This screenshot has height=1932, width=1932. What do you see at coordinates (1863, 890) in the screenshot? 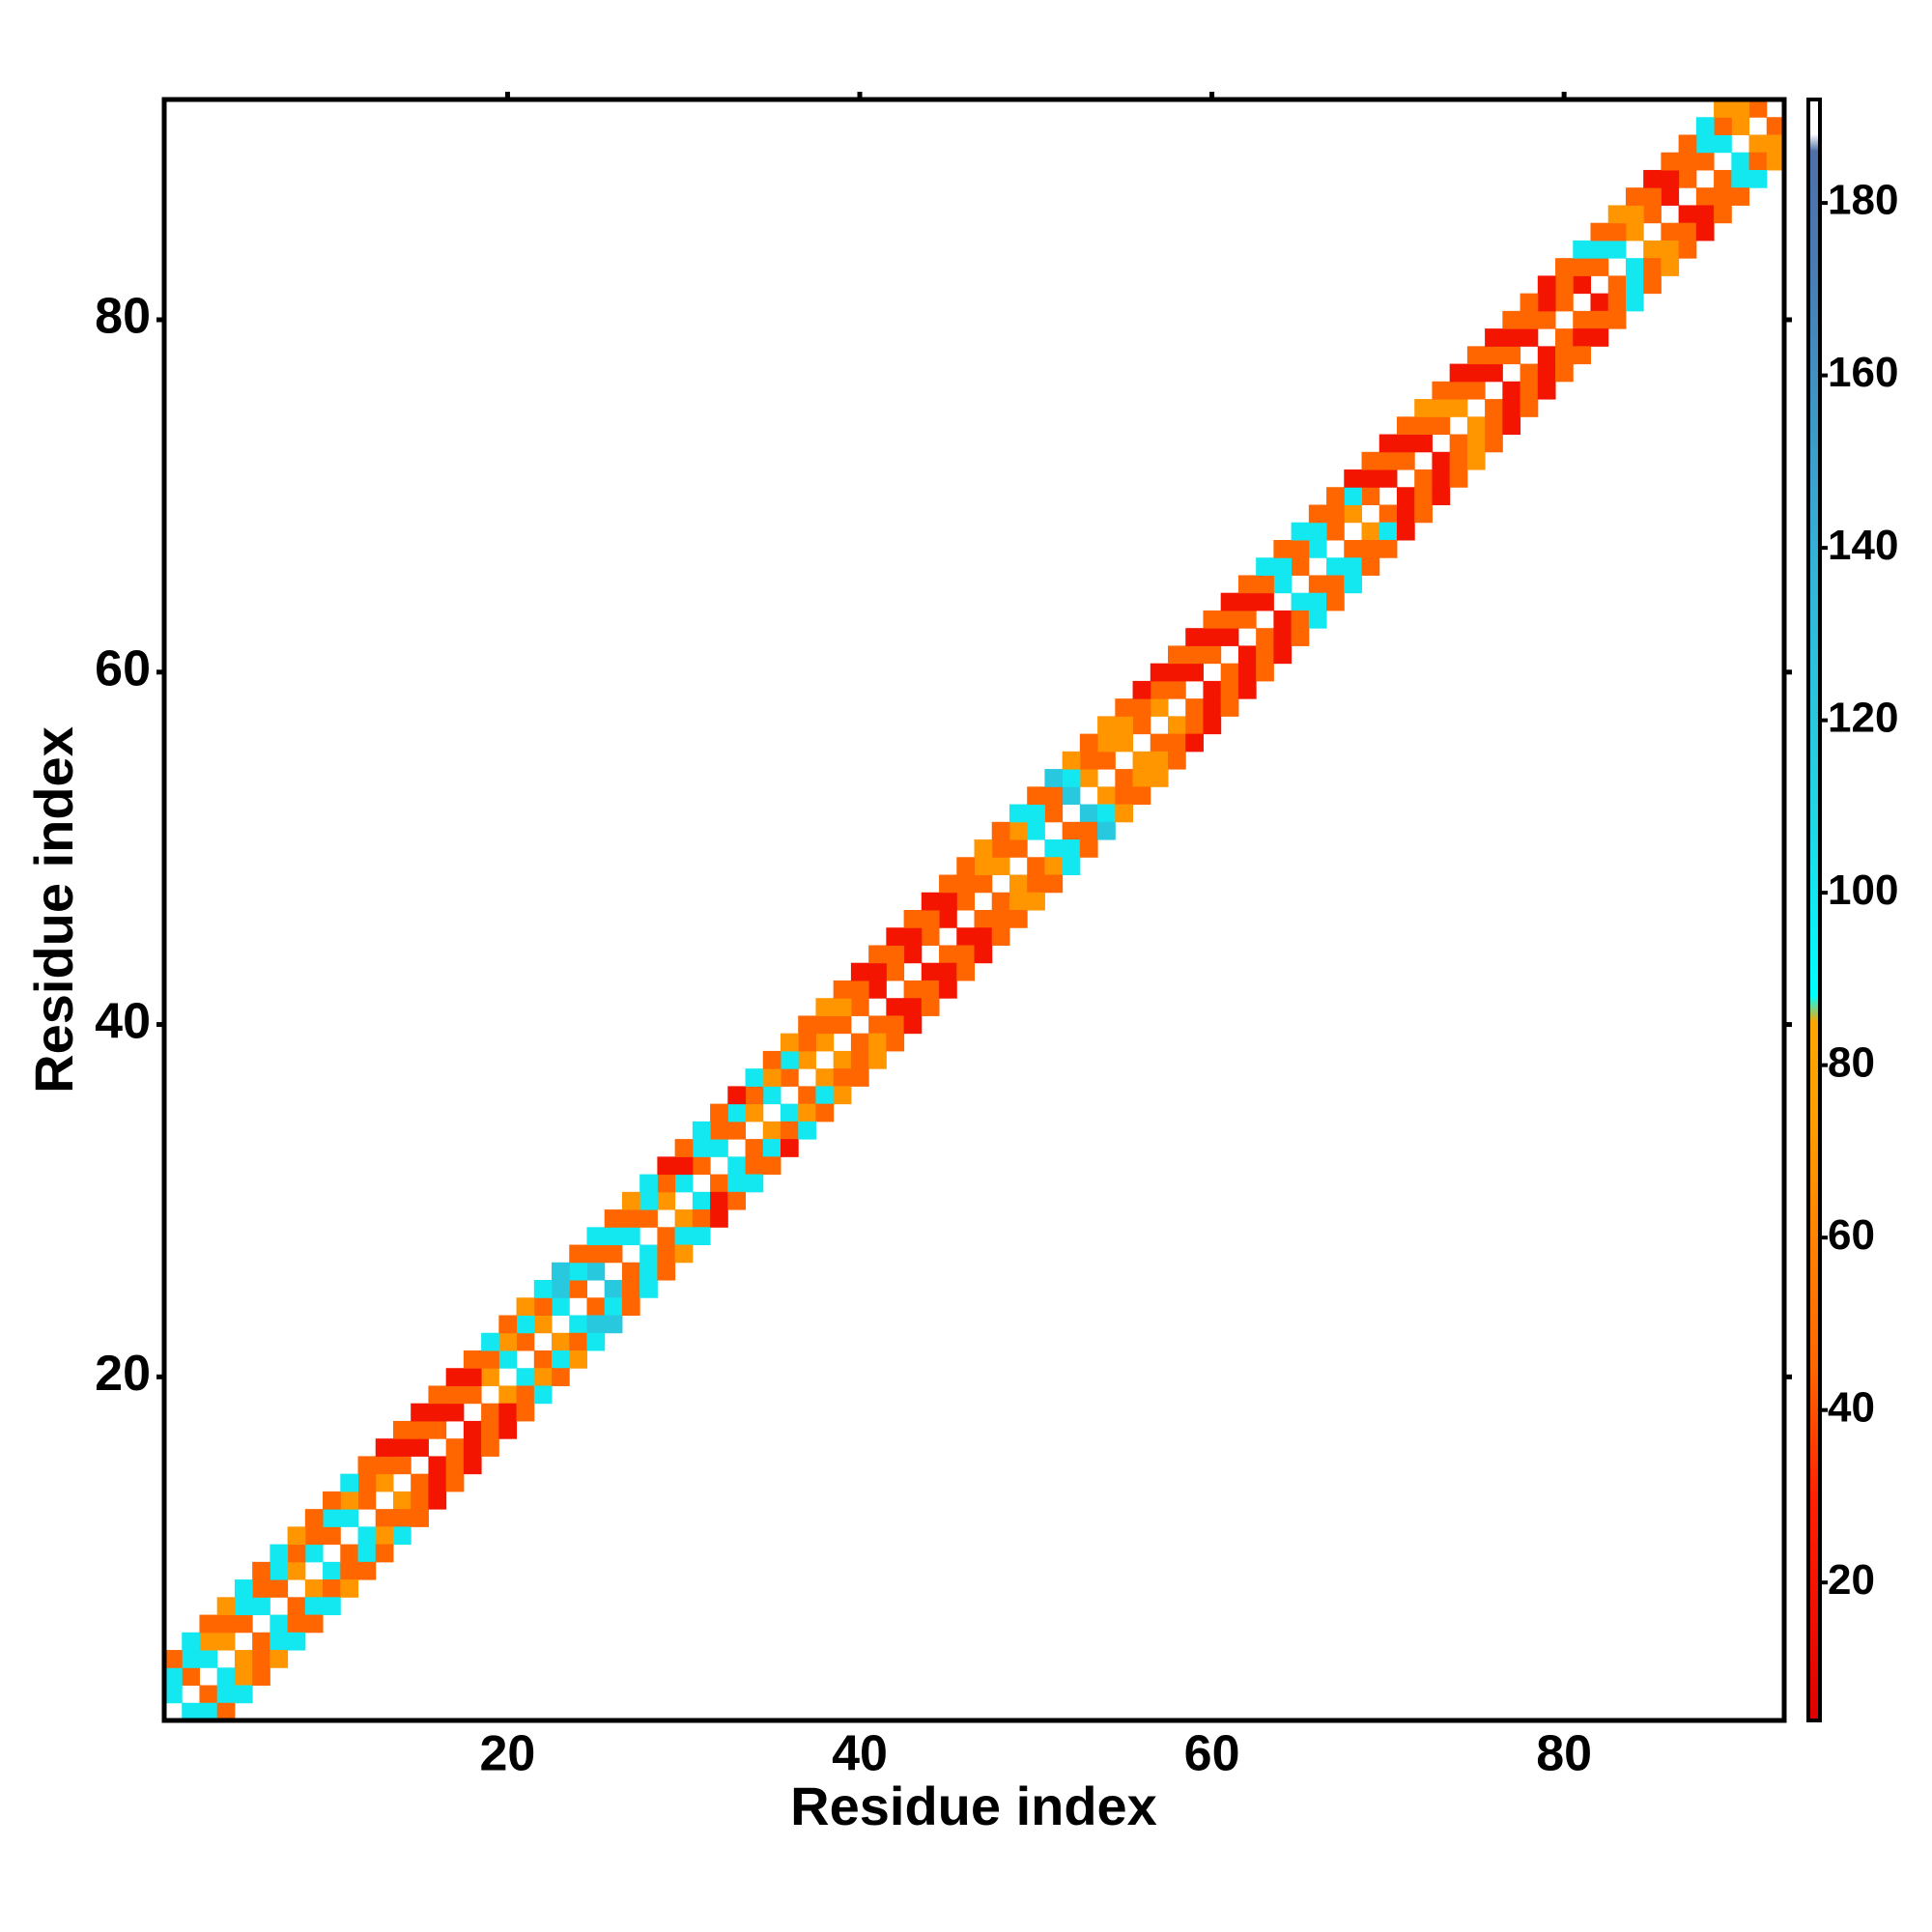
I see `colorbar-tick-label: 100` at bounding box center [1863, 890].